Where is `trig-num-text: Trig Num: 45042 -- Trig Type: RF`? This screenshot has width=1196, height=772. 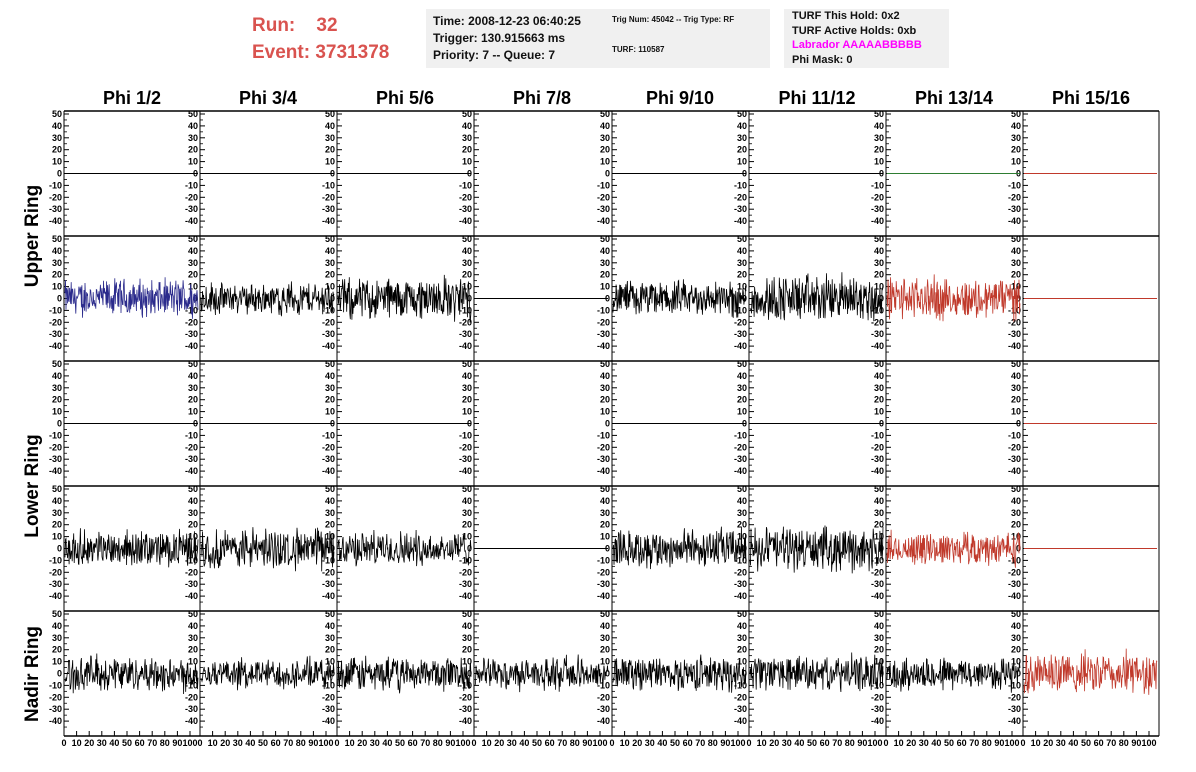 trig-num-text: Trig Num: 45042 -- Trig Type: RF is located at coordinates (673, 19).